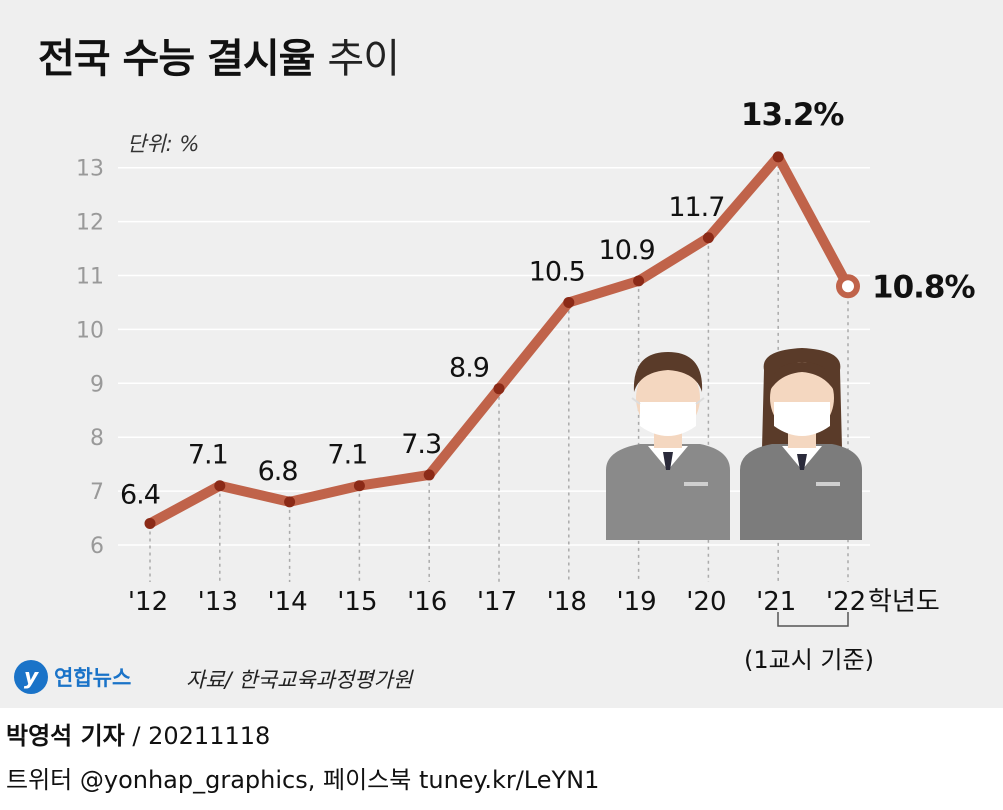  Describe the element at coordinates (357, 602) in the screenshot. I see `x-tick-label: '15` at that location.